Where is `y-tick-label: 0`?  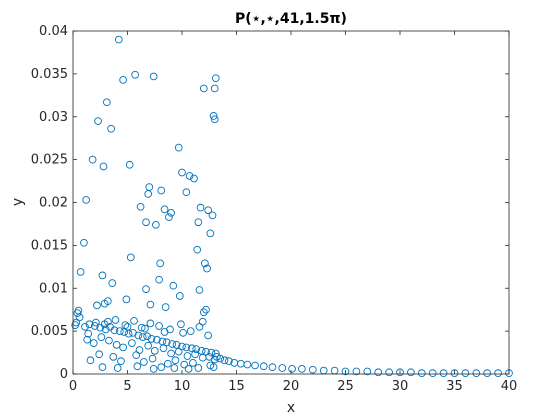
y-tick-label: 0 is located at coordinates (64, 374).